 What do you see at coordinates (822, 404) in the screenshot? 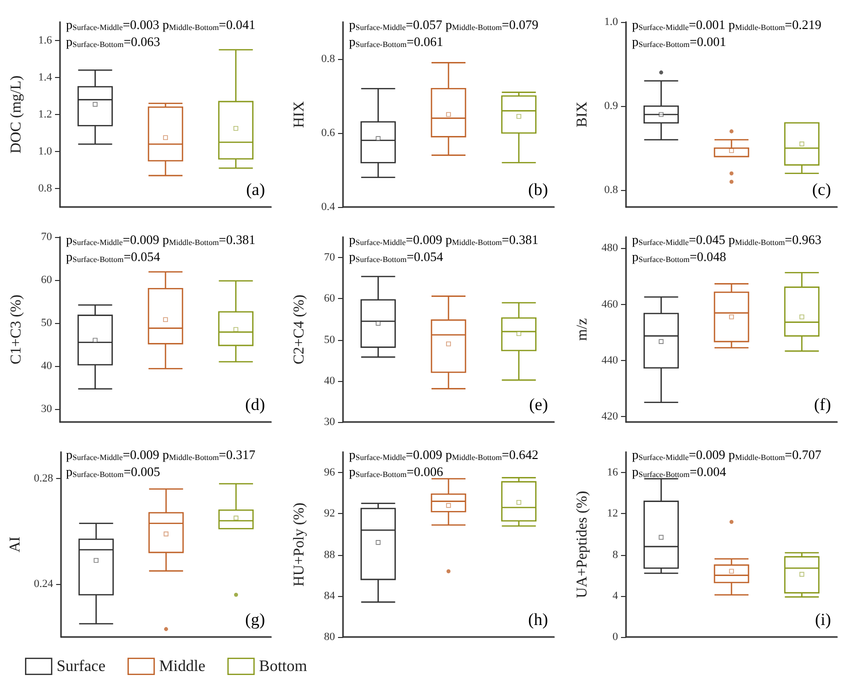
I see `annotation: (f)` at bounding box center [822, 404].